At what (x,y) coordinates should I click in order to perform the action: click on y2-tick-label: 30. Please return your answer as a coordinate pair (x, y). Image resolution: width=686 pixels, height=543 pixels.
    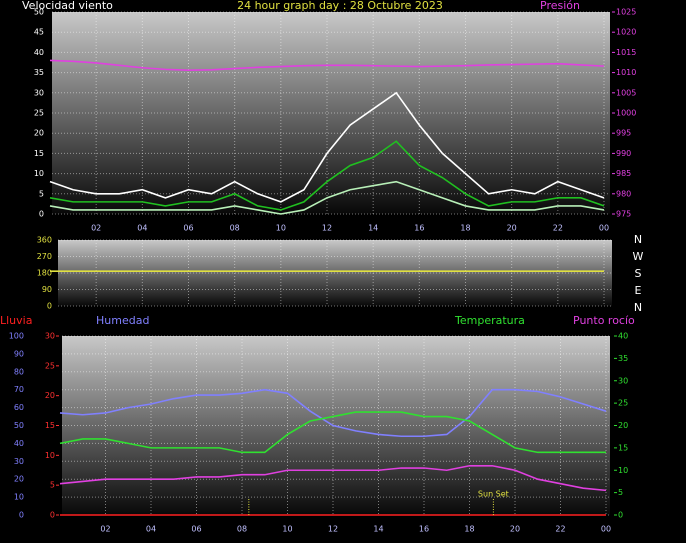
    Looking at the image, I should click on (623, 380).